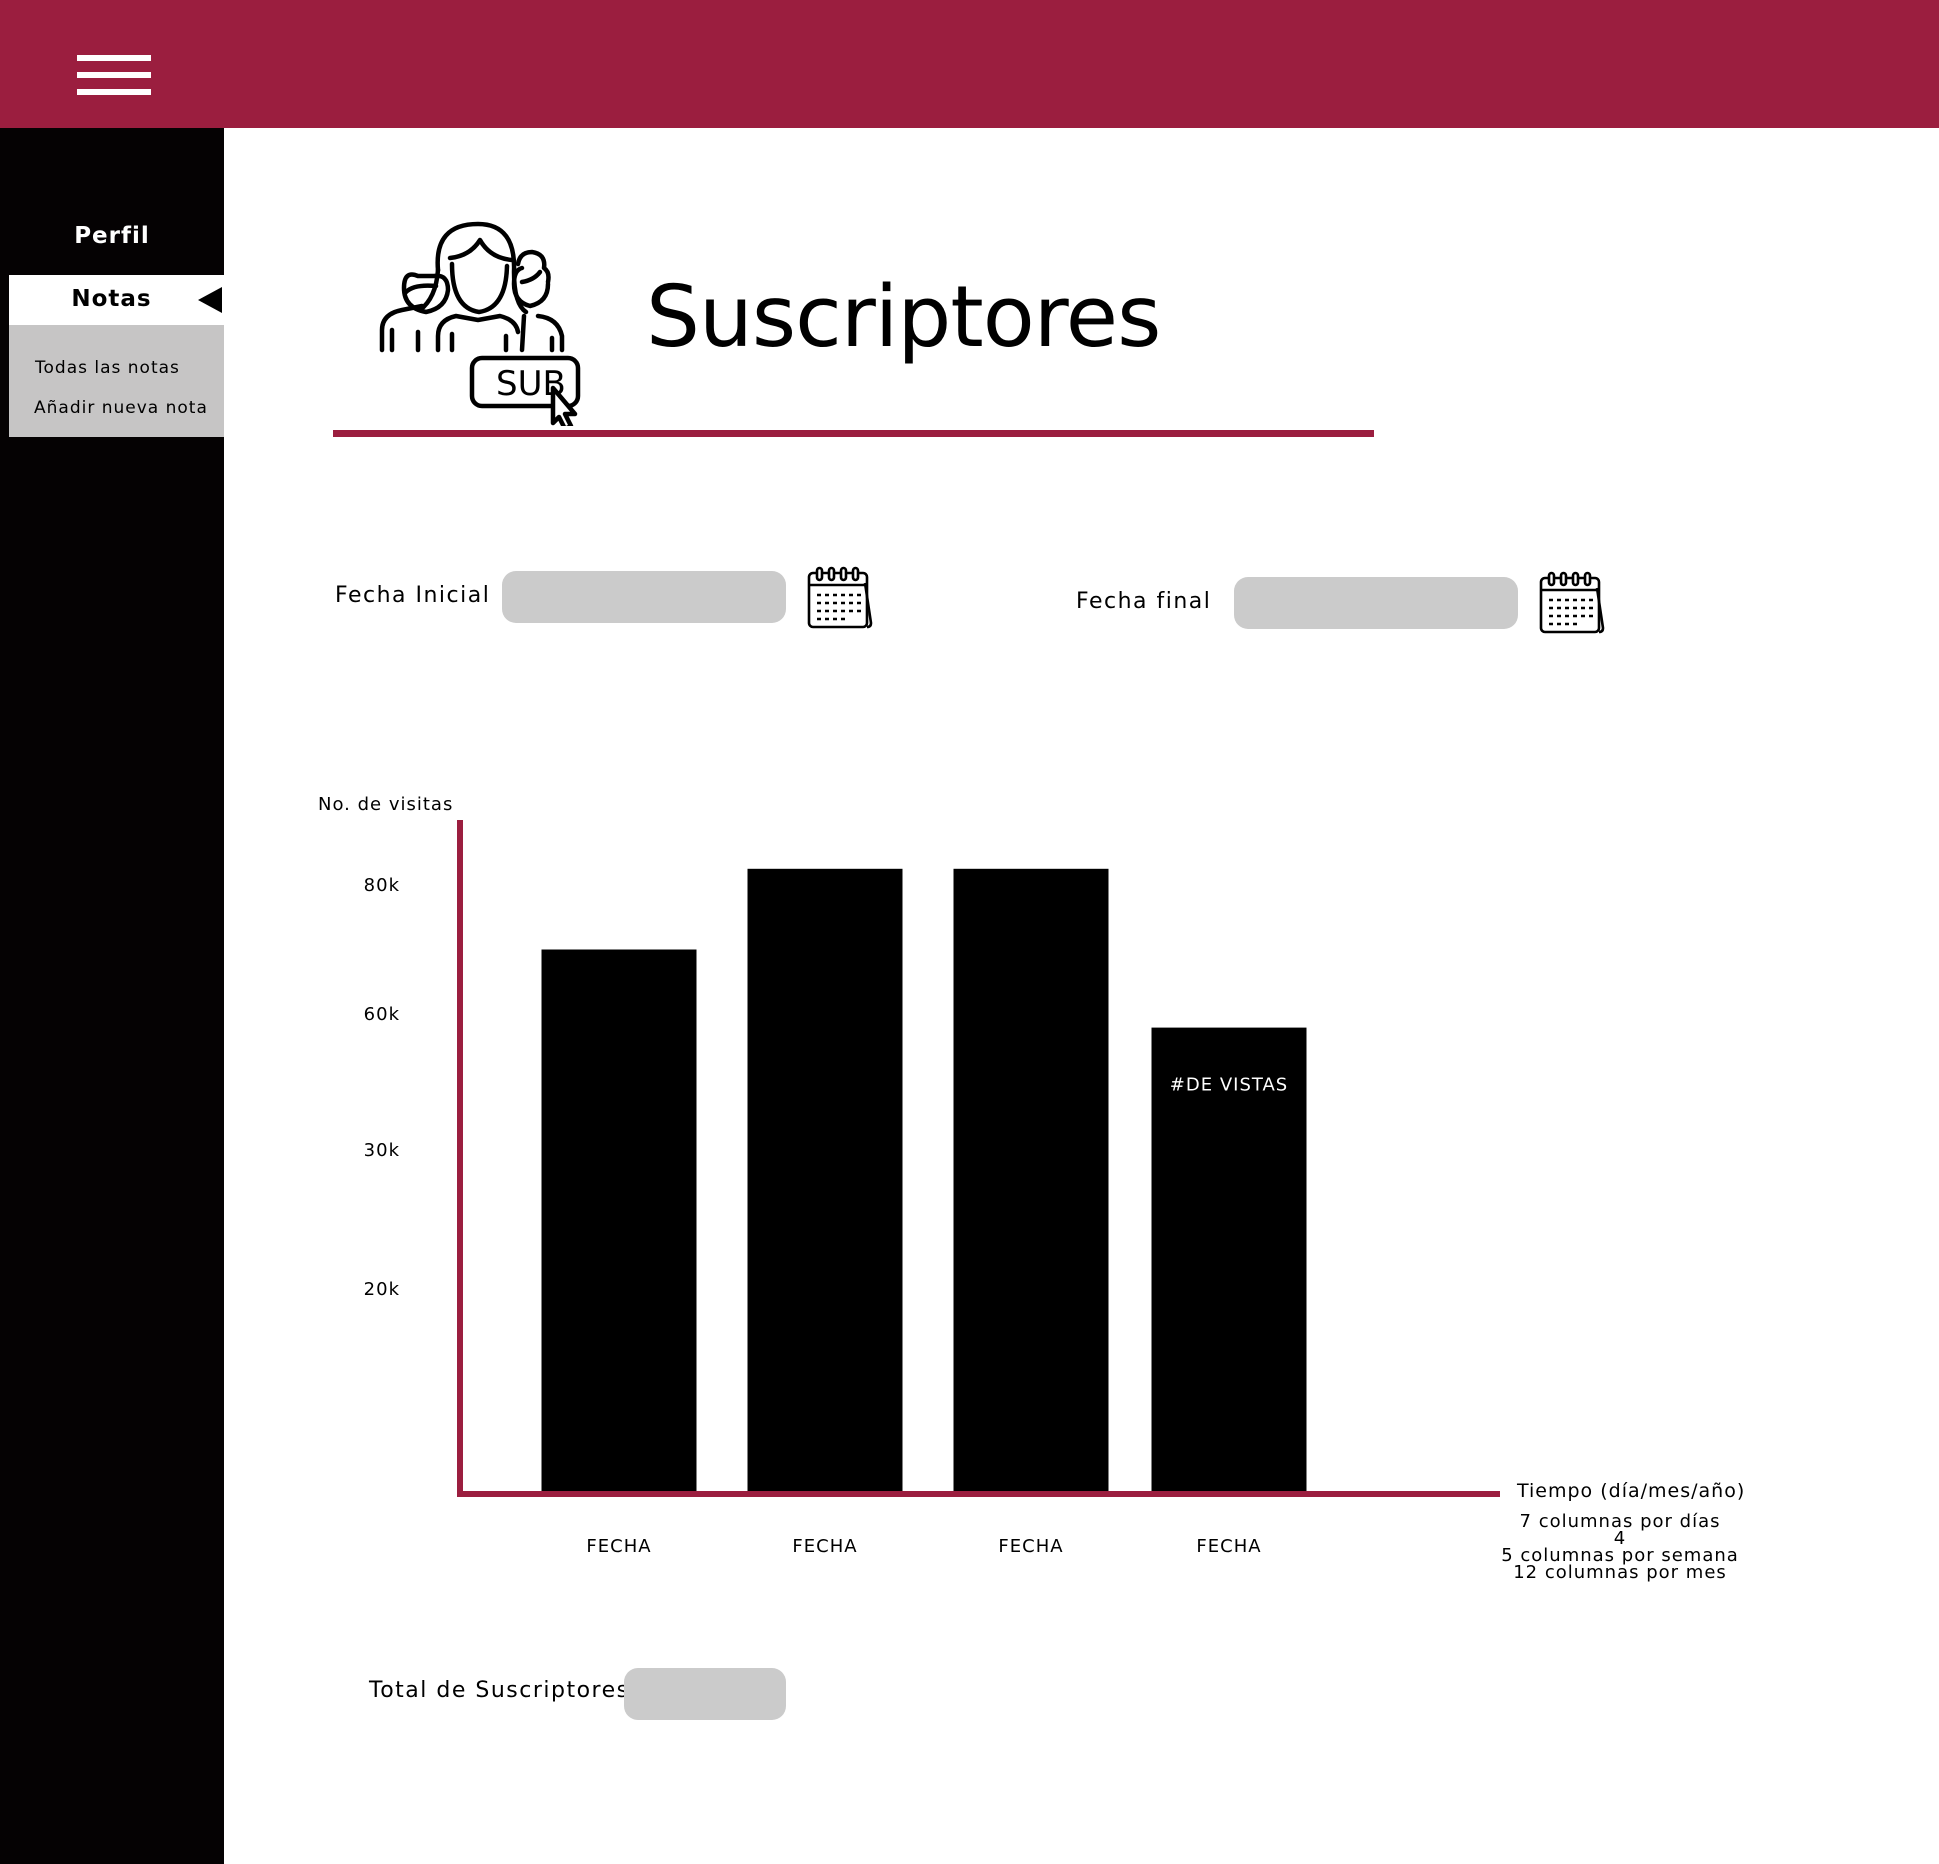 The width and height of the screenshot is (1939, 1864). I want to click on axis-note: 5 columnas por semana, so click(1620, 1555).